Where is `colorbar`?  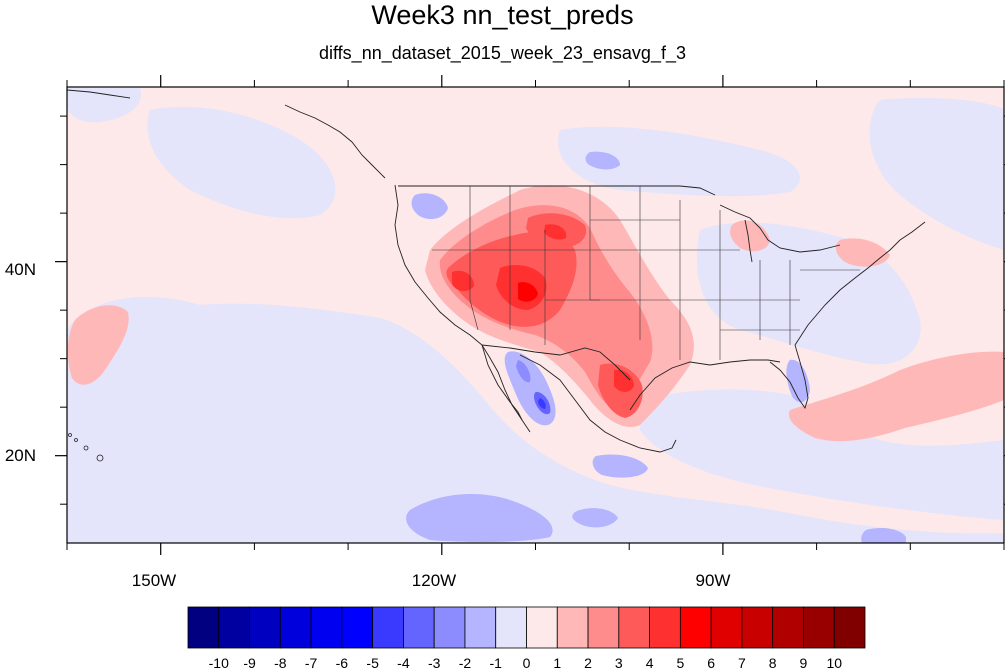
colorbar is located at coordinates (526, 627).